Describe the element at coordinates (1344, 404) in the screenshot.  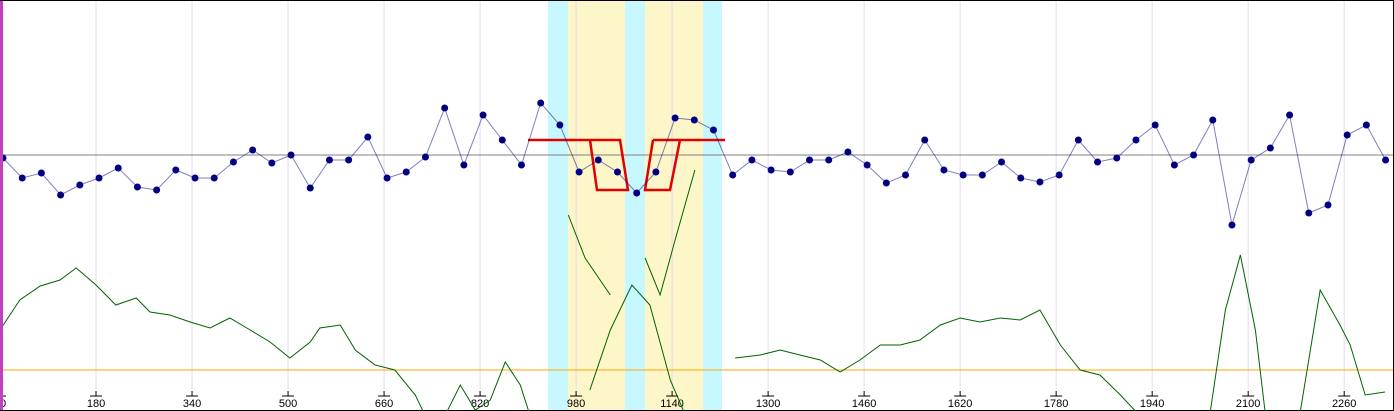
I see `x-tick-label: 2260` at that location.